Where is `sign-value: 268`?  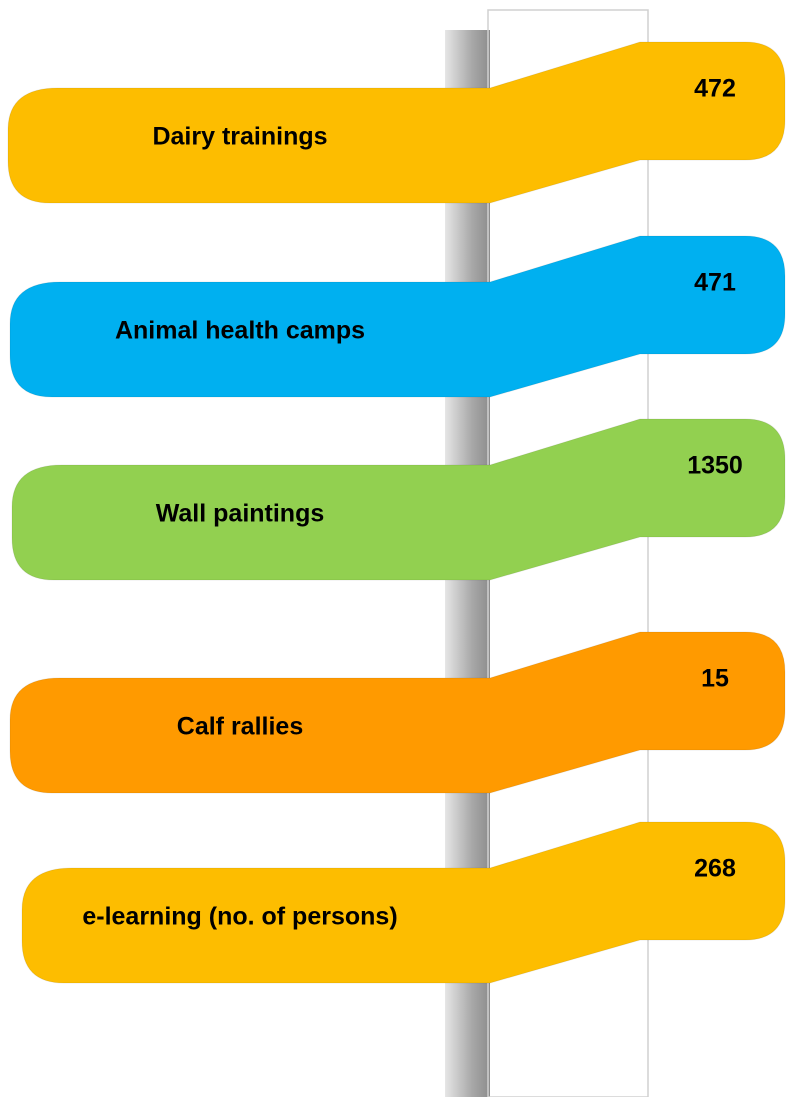
sign-value: 268 is located at coordinates (715, 869).